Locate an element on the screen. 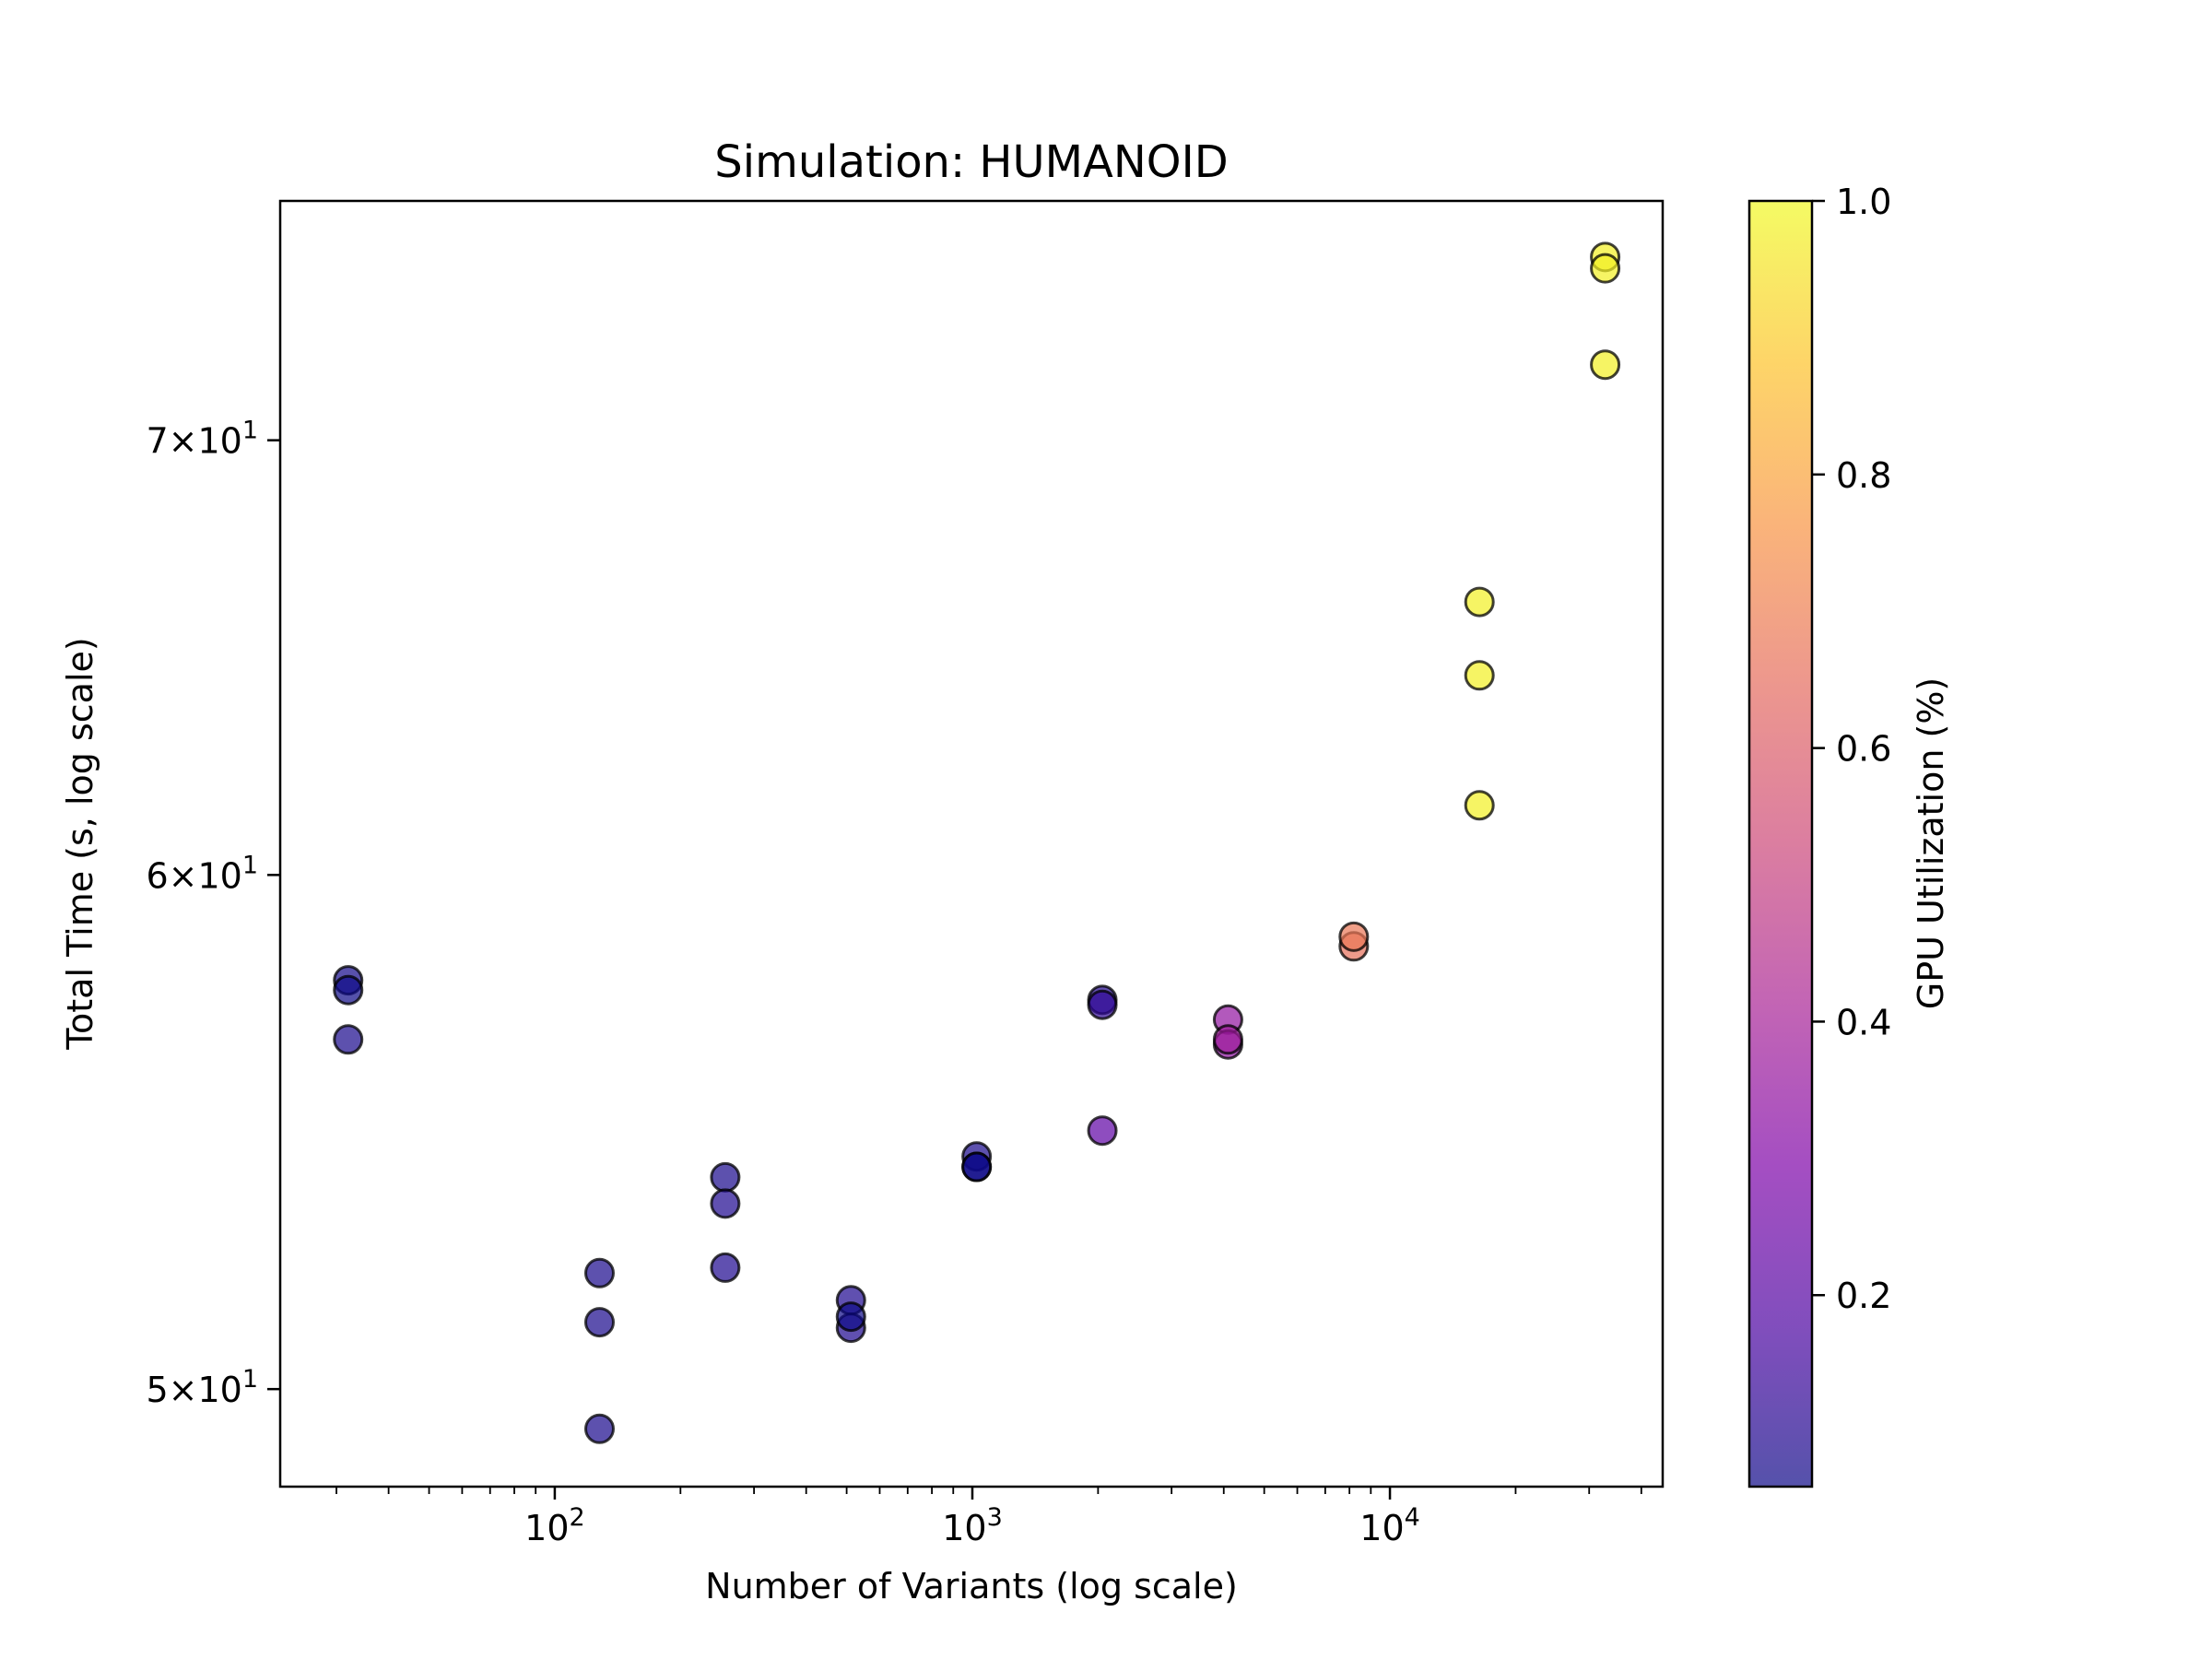  x-tick-label: 10⁴ is located at coordinates (1389, 1525).